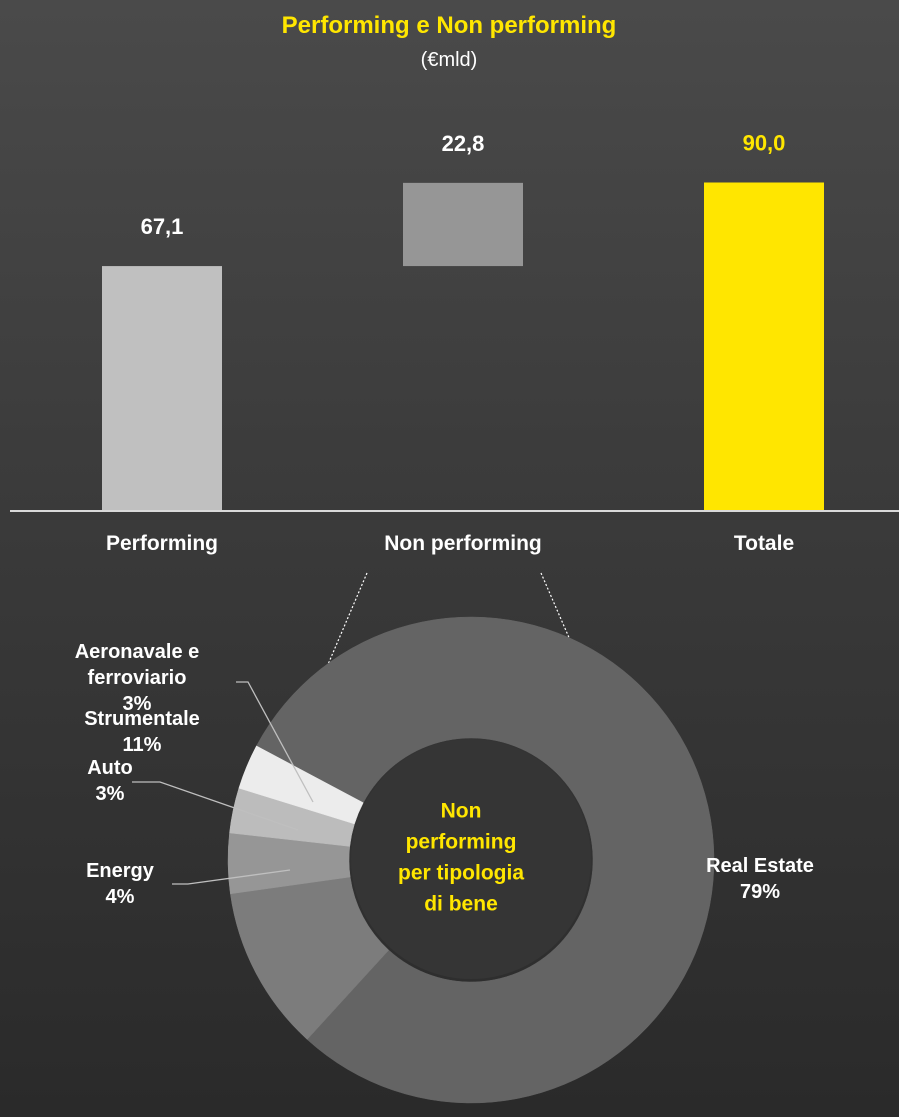 The width and height of the screenshot is (899, 1117). I want to click on slice-pct-strumentale: 11%, so click(142, 745).